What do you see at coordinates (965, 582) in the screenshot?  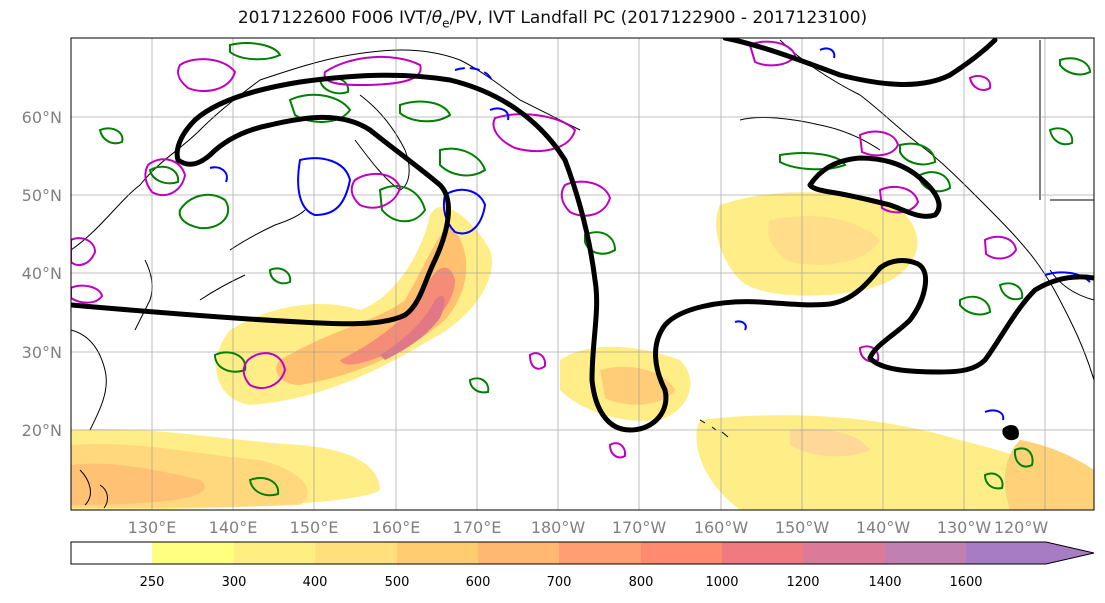 I see `colorbar-tick-1600: 1600` at bounding box center [965, 582].